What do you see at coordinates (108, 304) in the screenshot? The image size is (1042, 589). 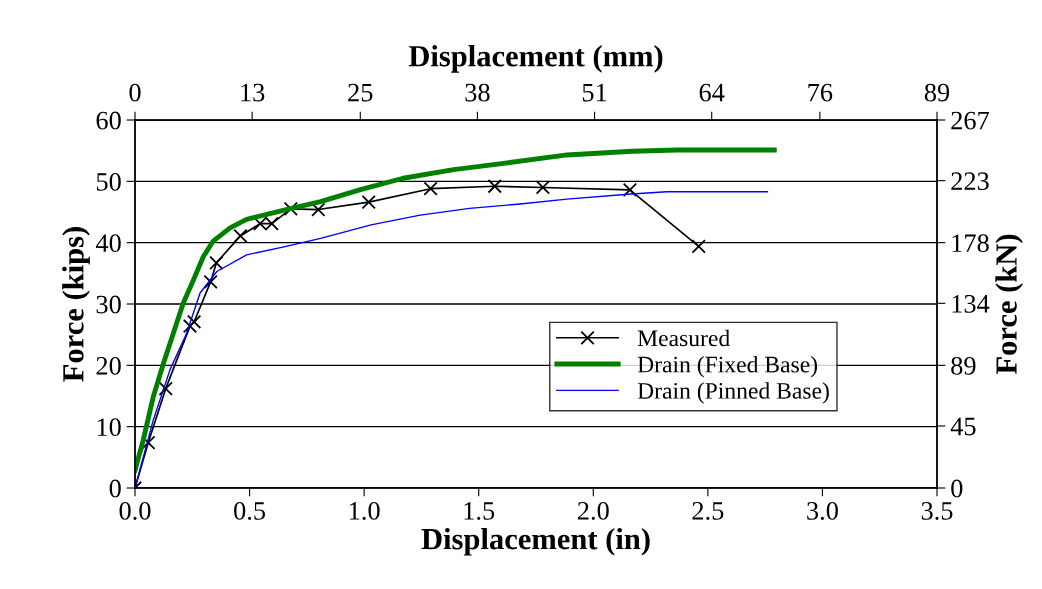 I see `y-tick-label: 30` at bounding box center [108, 304].